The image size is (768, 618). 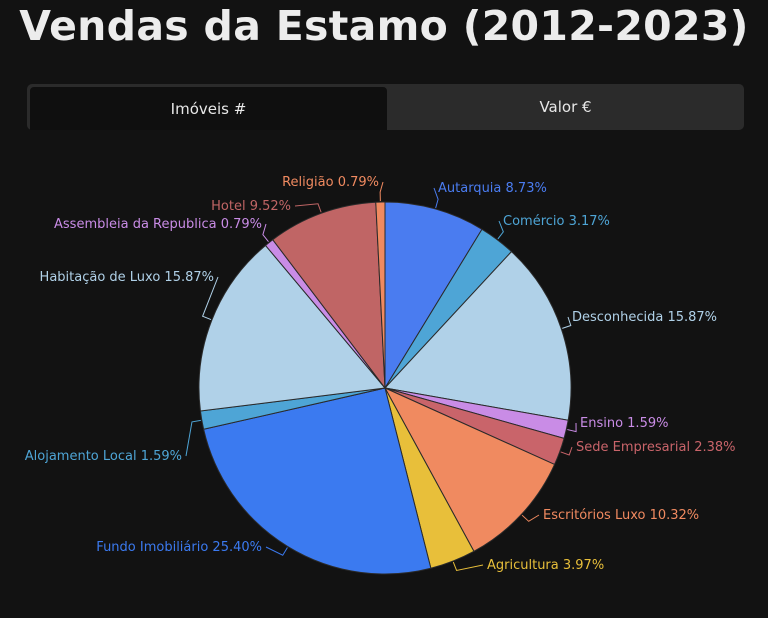 What do you see at coordinates (556, 221) in the screenshot?
I see `slice-label: Comércio 3.17%` at bounding box center [556, 221].